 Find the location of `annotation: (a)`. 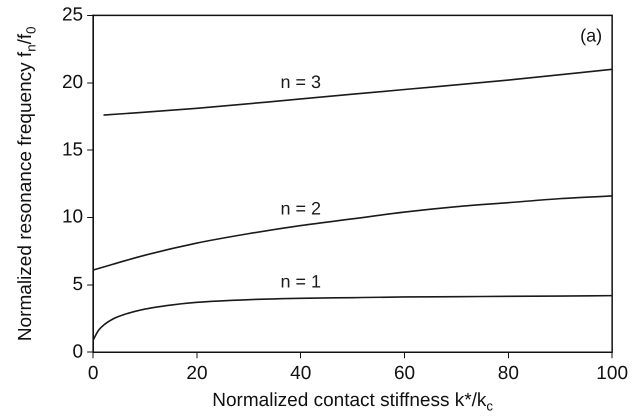

annotation: (a) is located at coordinates (591, 35).